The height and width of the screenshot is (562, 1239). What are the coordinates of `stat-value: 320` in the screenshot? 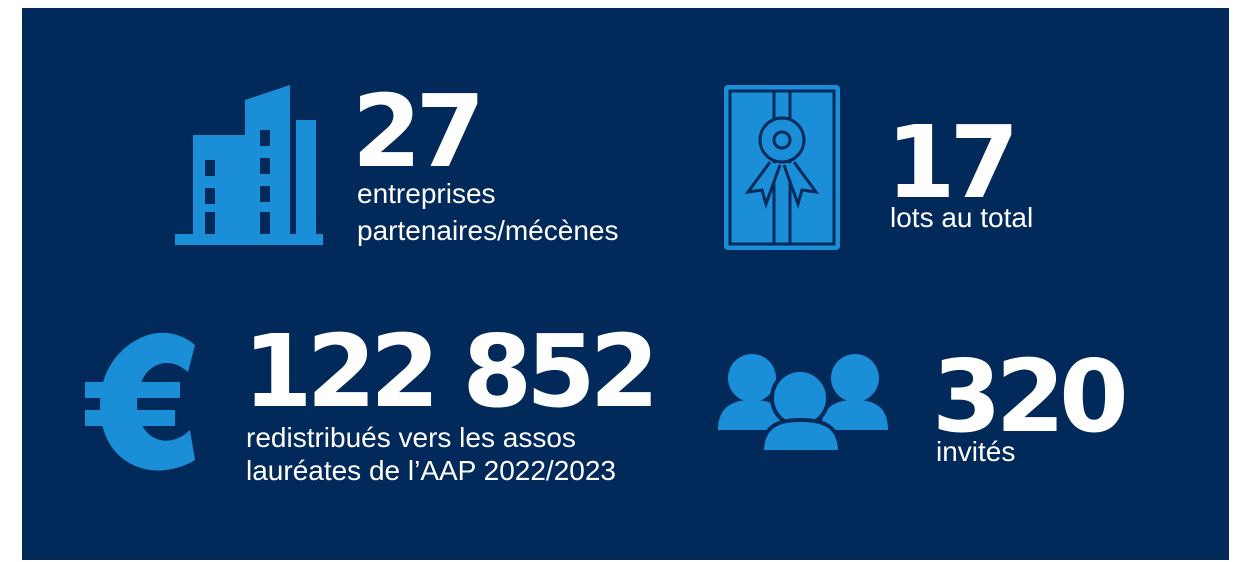 It's located at (1030, 396).